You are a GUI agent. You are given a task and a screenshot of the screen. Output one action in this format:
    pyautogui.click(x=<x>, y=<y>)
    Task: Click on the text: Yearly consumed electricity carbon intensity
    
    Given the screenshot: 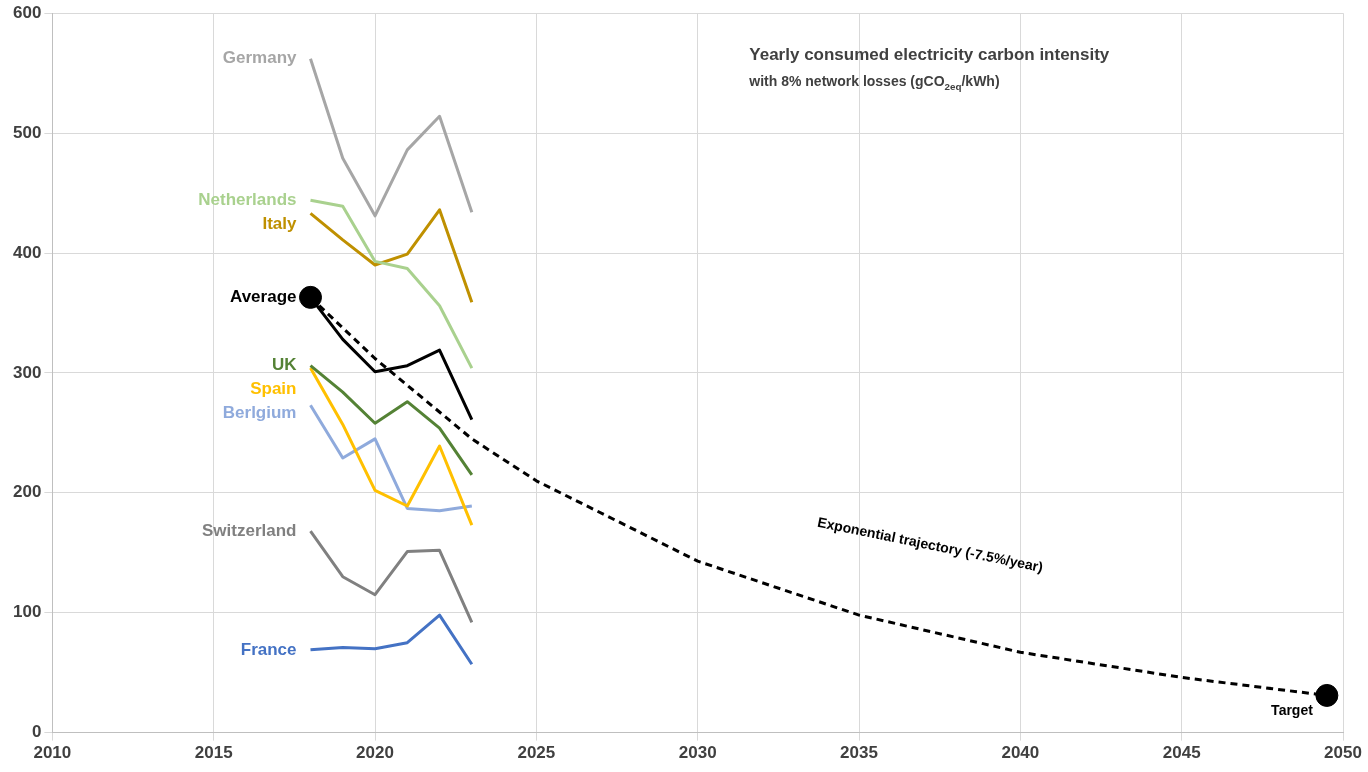 What is the action you would take?
    pyautogui.click(x=929, y=54)
    